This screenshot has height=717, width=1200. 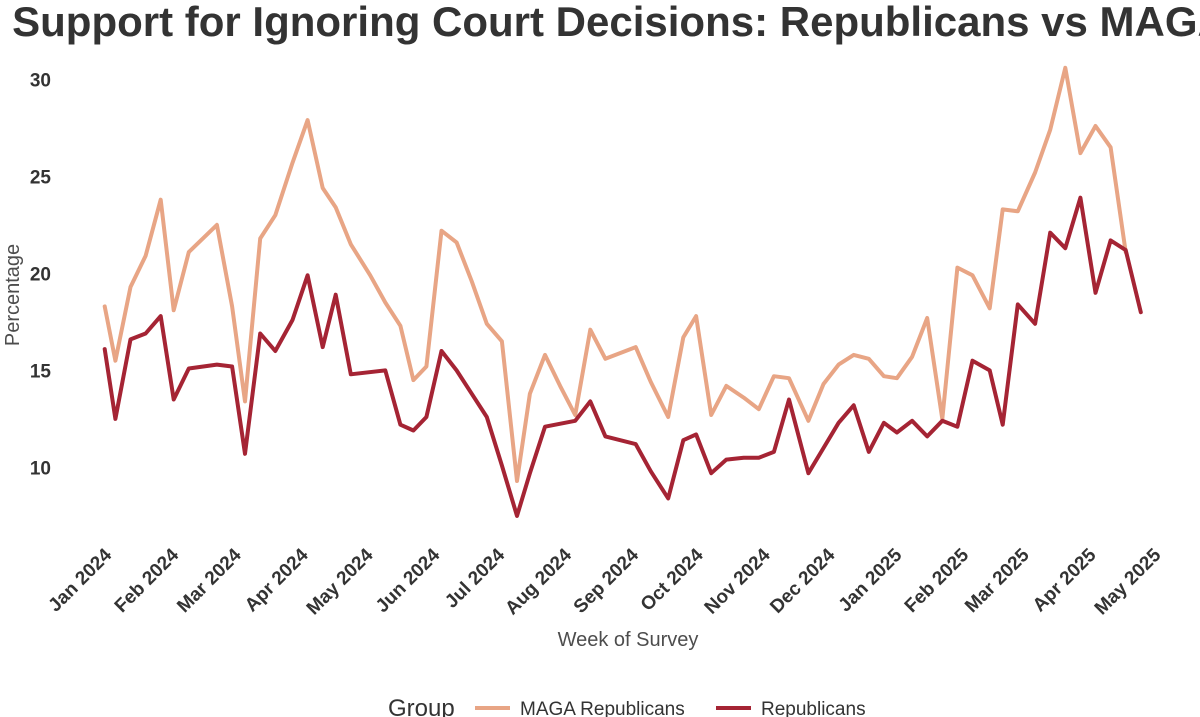 I want to click on x-tick-label: Sep 2024, so click(x=606, y=580).